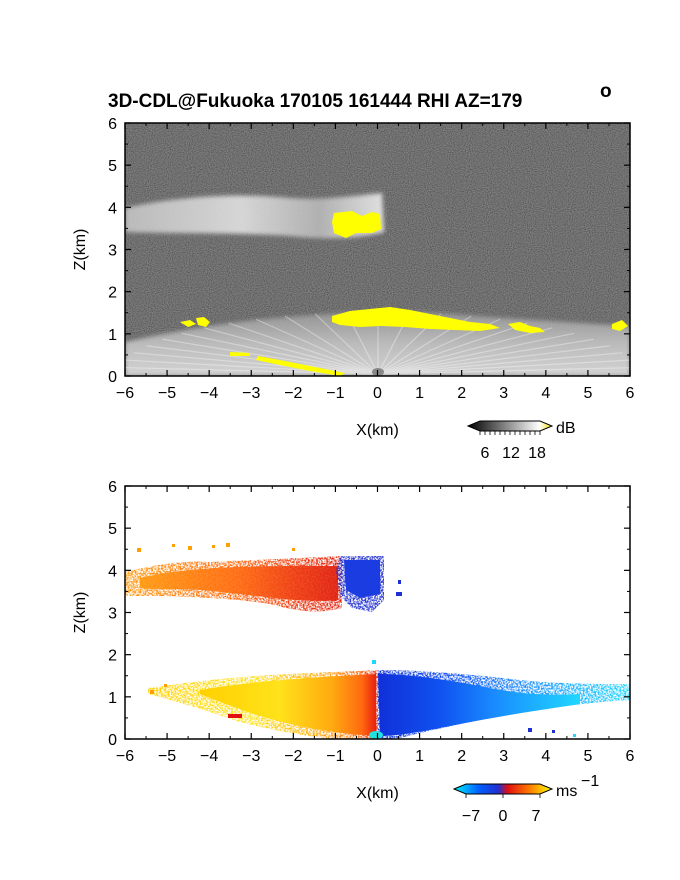 This screenshot has height=880, width=680. I want to click on colorbar-tick-label: 18, so click(537, 453).